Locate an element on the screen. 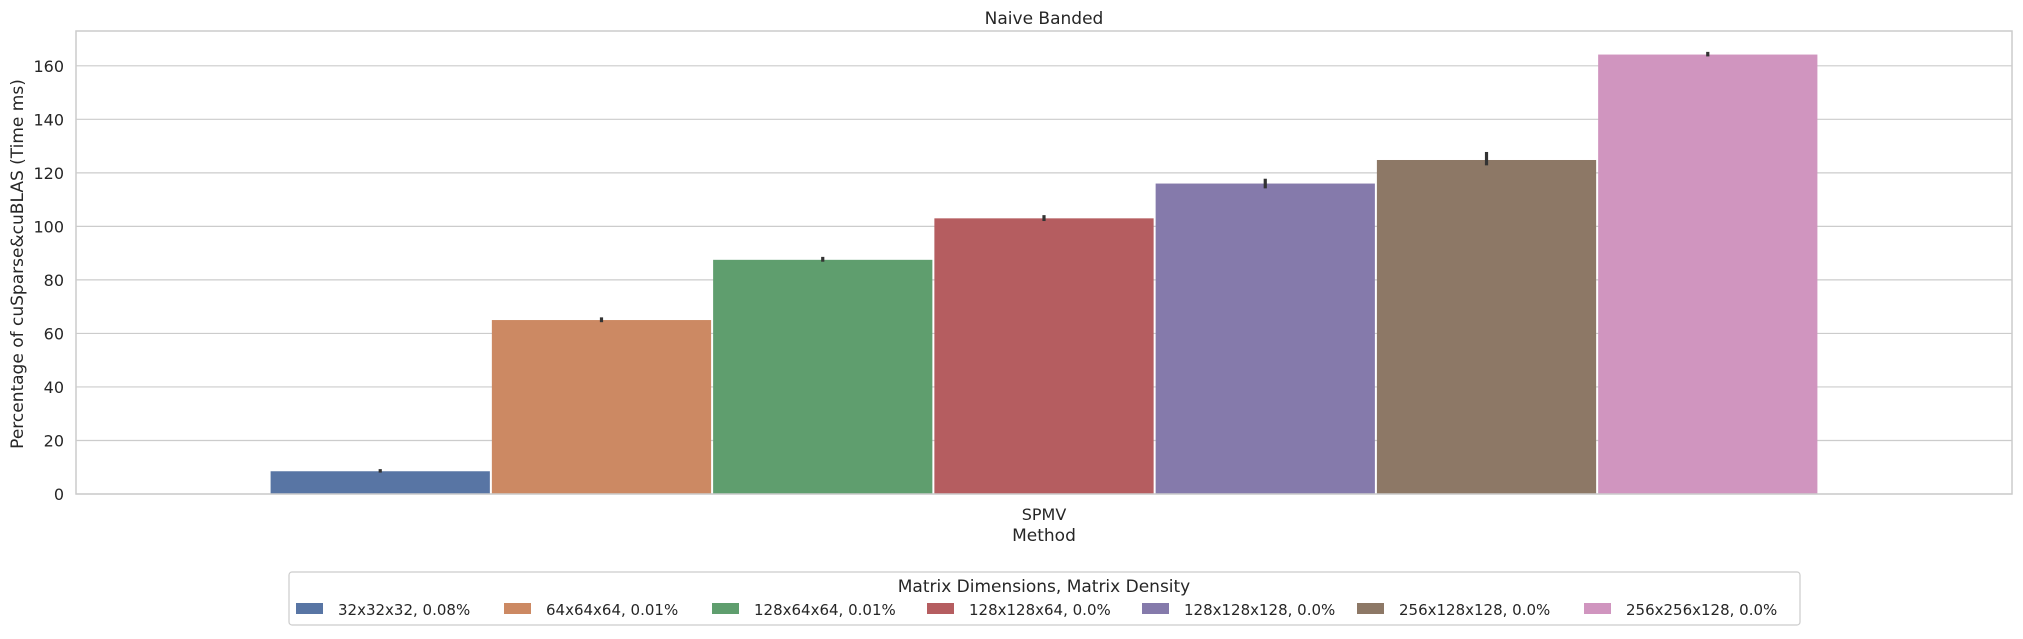 Image resolution: width=2023 pixels, height=639 pixels. x-tick-labels: SPMV is located at coordinates (1044, 514).